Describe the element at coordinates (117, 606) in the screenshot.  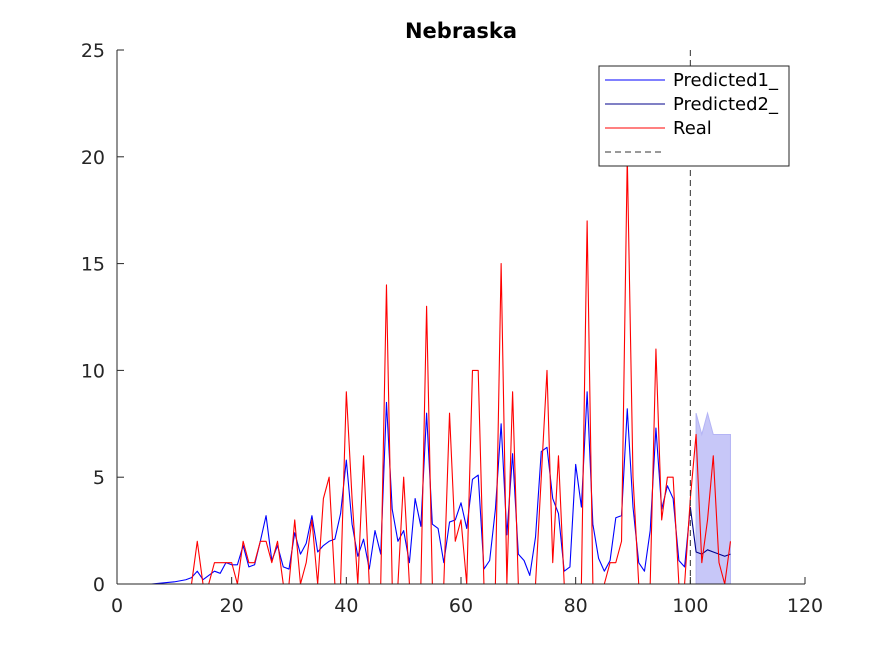
I see `x-tick-label: 0` at that location.